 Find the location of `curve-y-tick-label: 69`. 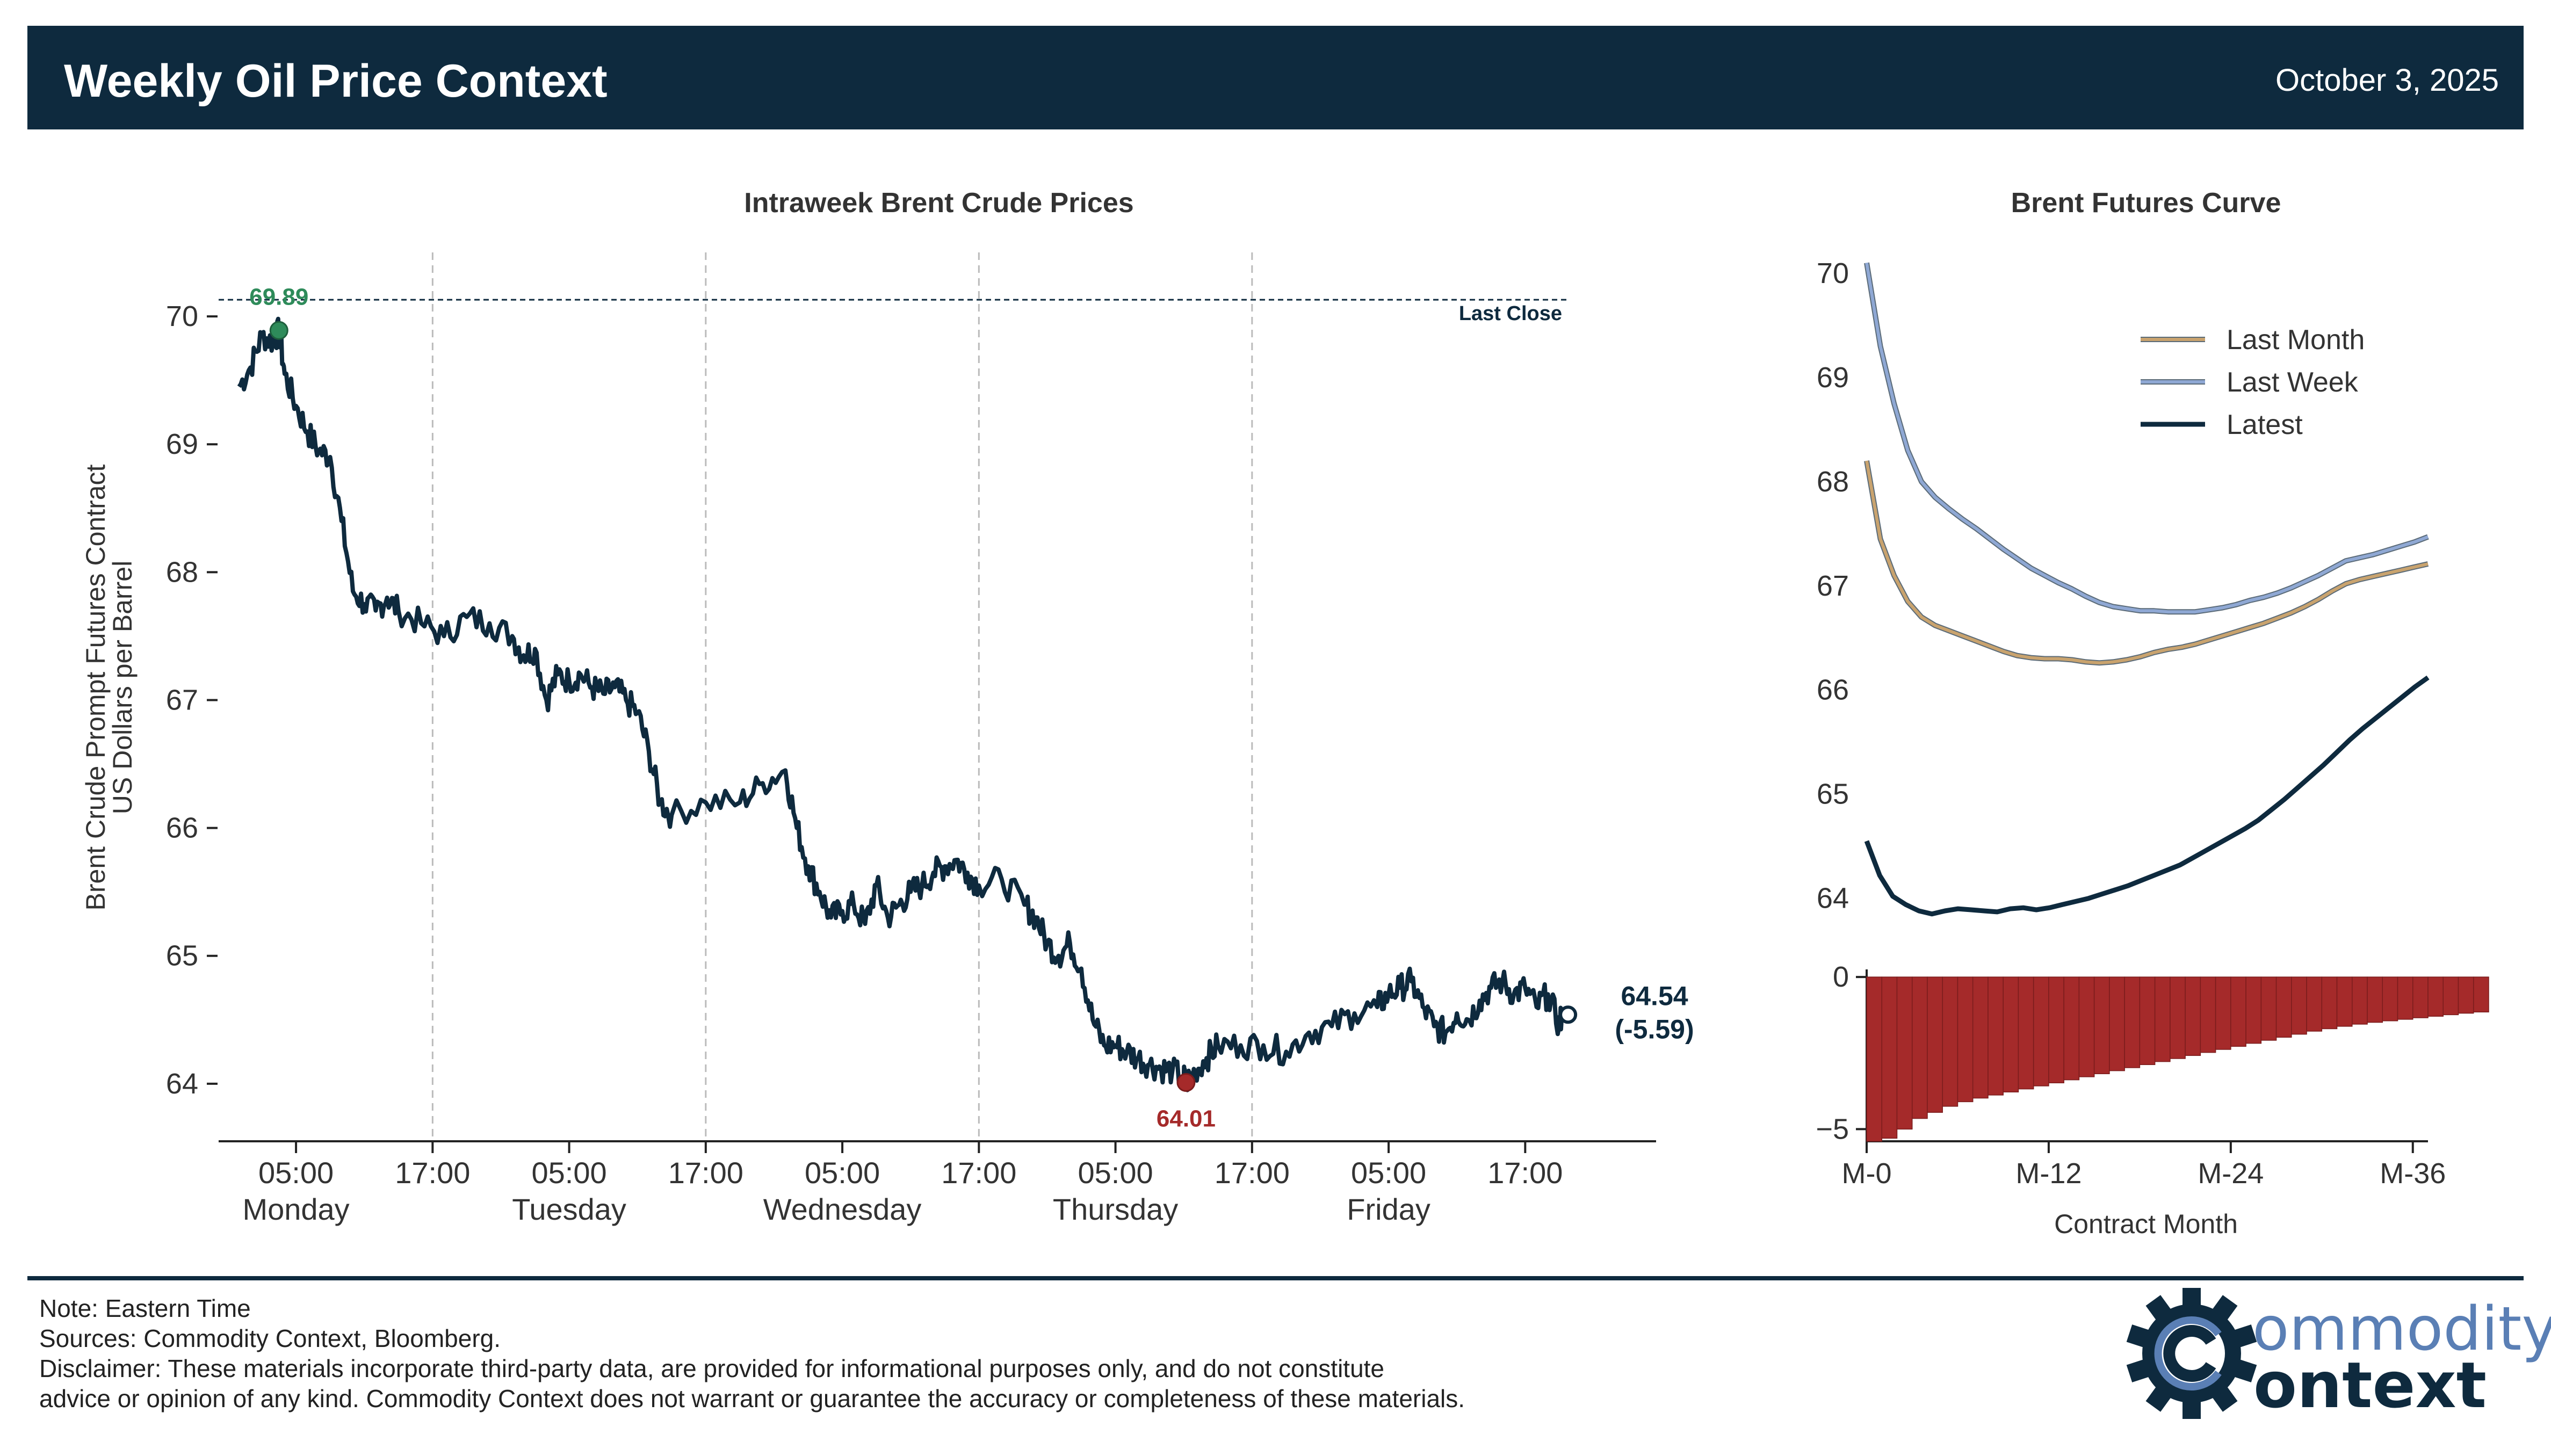

curve-y-tick-label: 69 is located at coordinates (1833, 378).